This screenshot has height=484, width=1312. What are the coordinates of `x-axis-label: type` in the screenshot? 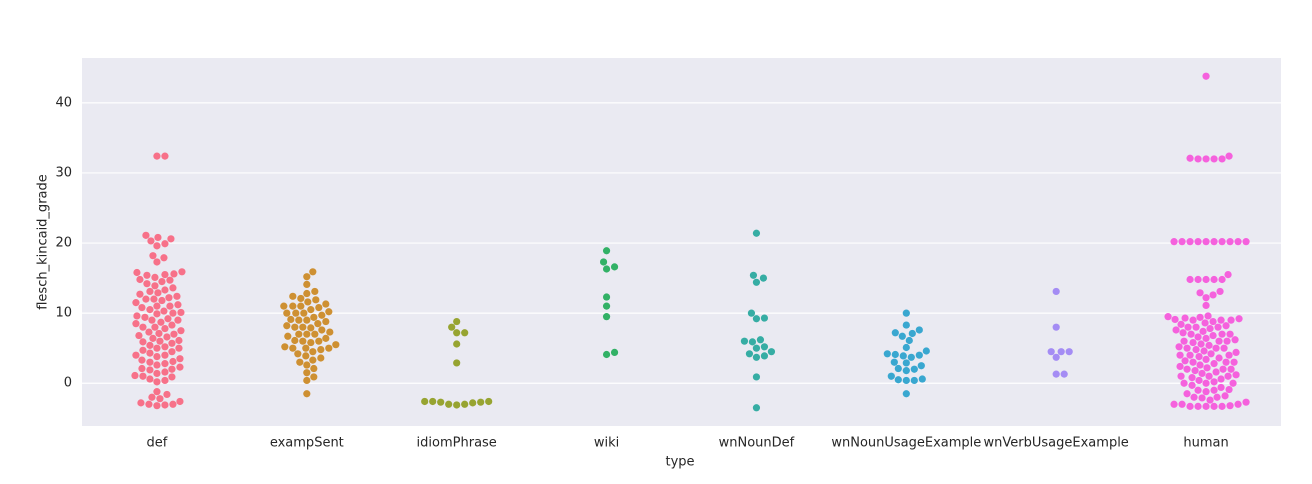 It's located at (679, 462).